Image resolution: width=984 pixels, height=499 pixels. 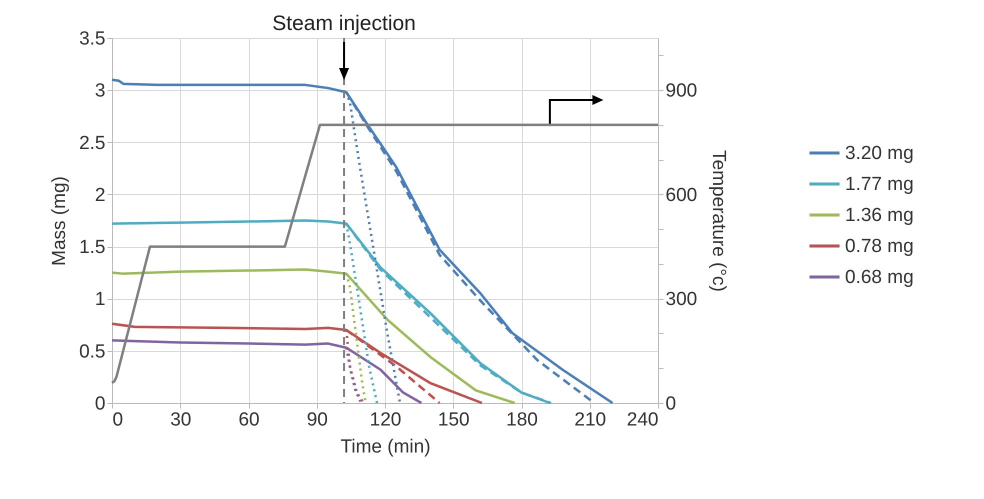 I want to click on legend-label: 0.78 mg, so click(x=879, y=247).